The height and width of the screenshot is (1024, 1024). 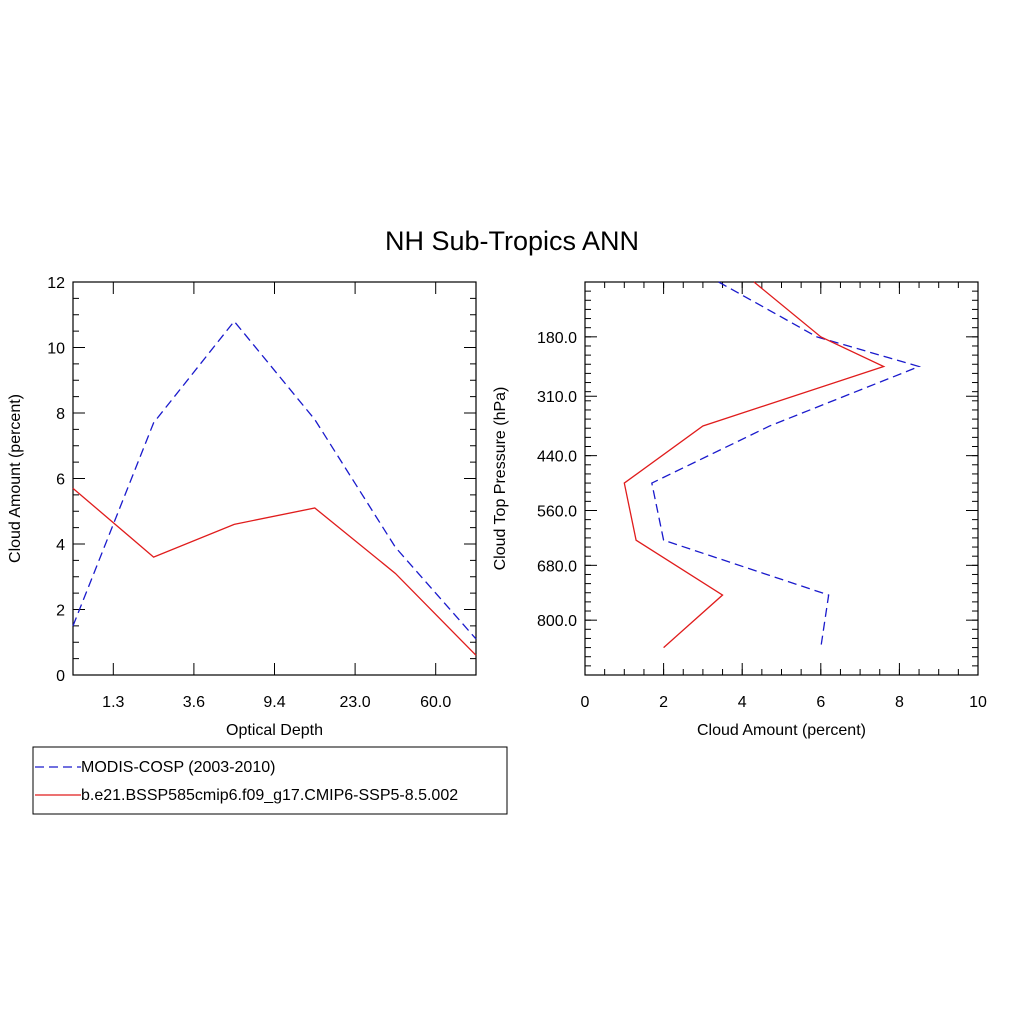 I want to click on x-axis-label: Optical Depth, so click(x=274, y=730).